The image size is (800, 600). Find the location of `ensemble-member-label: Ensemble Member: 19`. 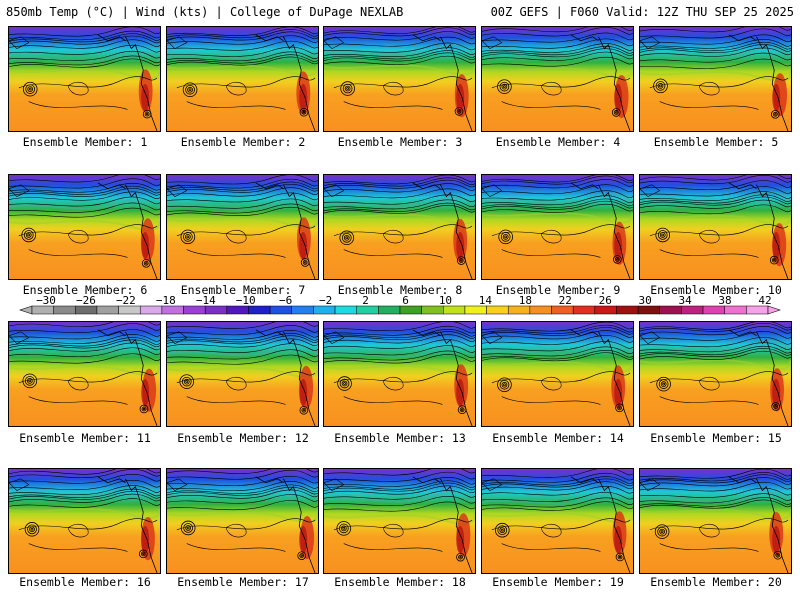

ensemble-member-label: Ensemble Member: 19 is located at coordinates (558, 582).